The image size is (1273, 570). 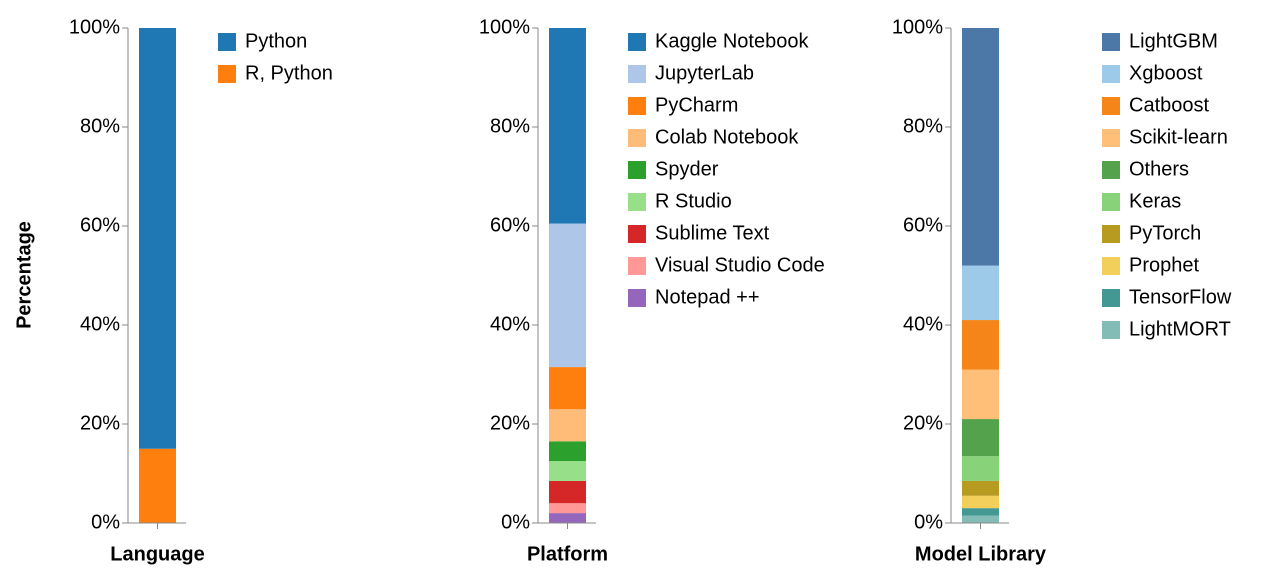 I want to click on legend-label: Catboost, so click(x=1169, y=105).